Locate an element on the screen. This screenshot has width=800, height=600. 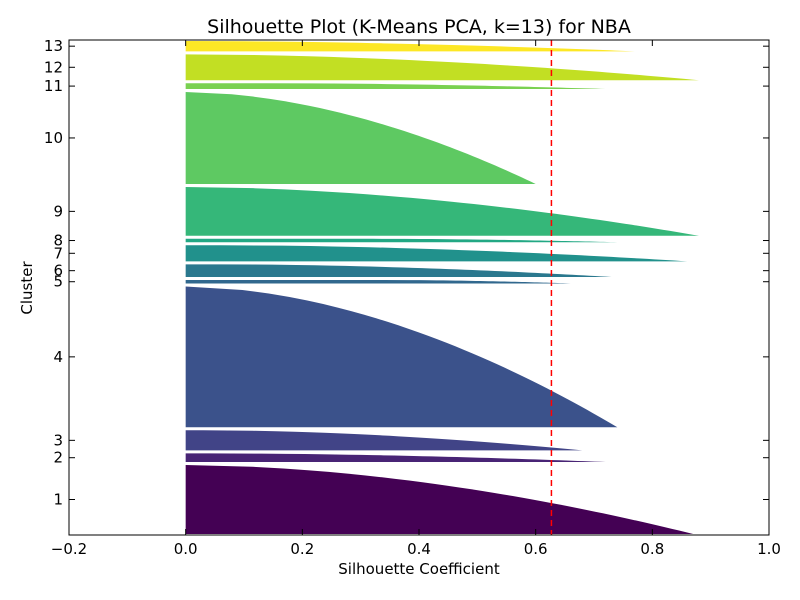
y-tick-label: 7 is located at coordinates (58, 253).